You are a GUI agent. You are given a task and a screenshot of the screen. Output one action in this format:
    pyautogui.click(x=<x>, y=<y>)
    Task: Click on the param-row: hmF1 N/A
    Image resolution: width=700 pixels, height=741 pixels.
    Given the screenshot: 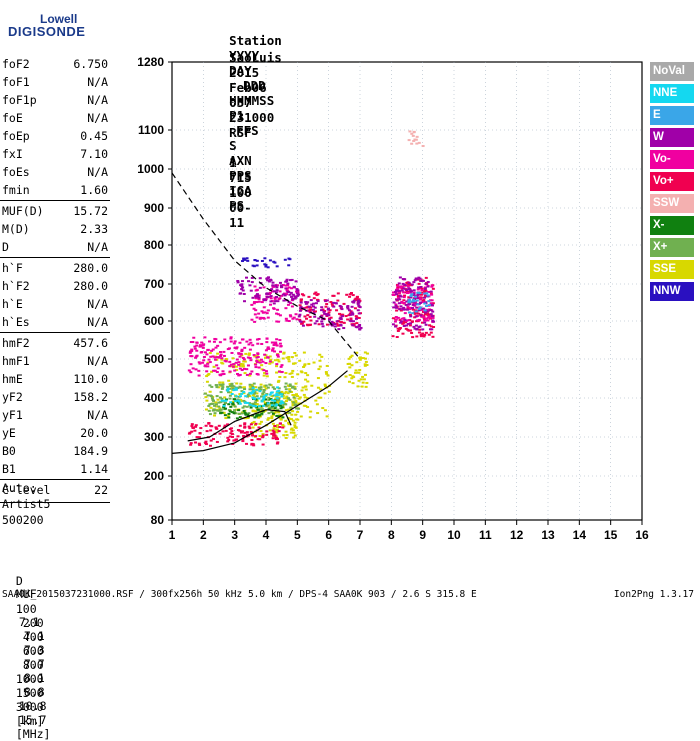 What is the action you would take?
    pyautogui.click(x=55, y=361)
    